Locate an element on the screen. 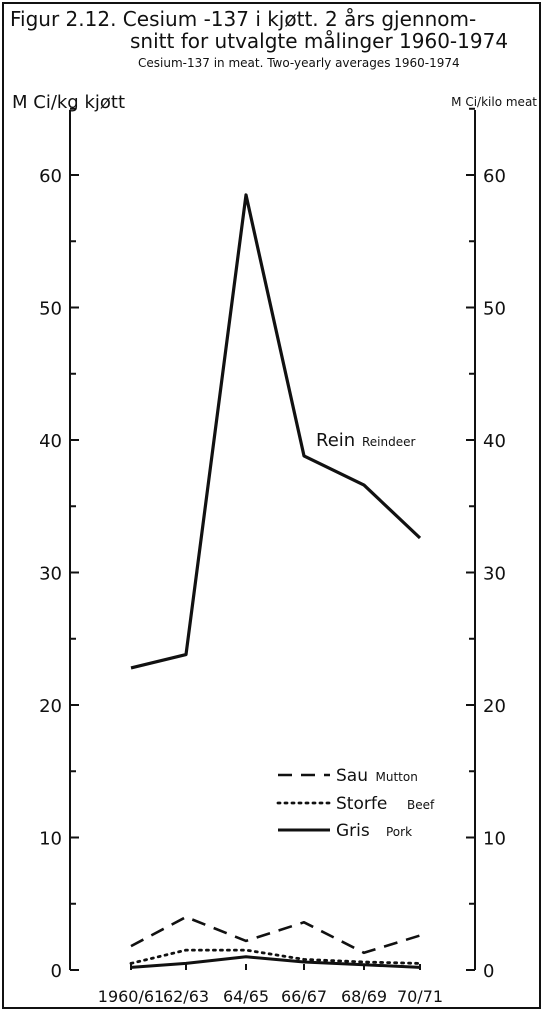 This screenshot has height=1013, width=545. y-tick-label-right: 20 is located at coordinates (494, 706).